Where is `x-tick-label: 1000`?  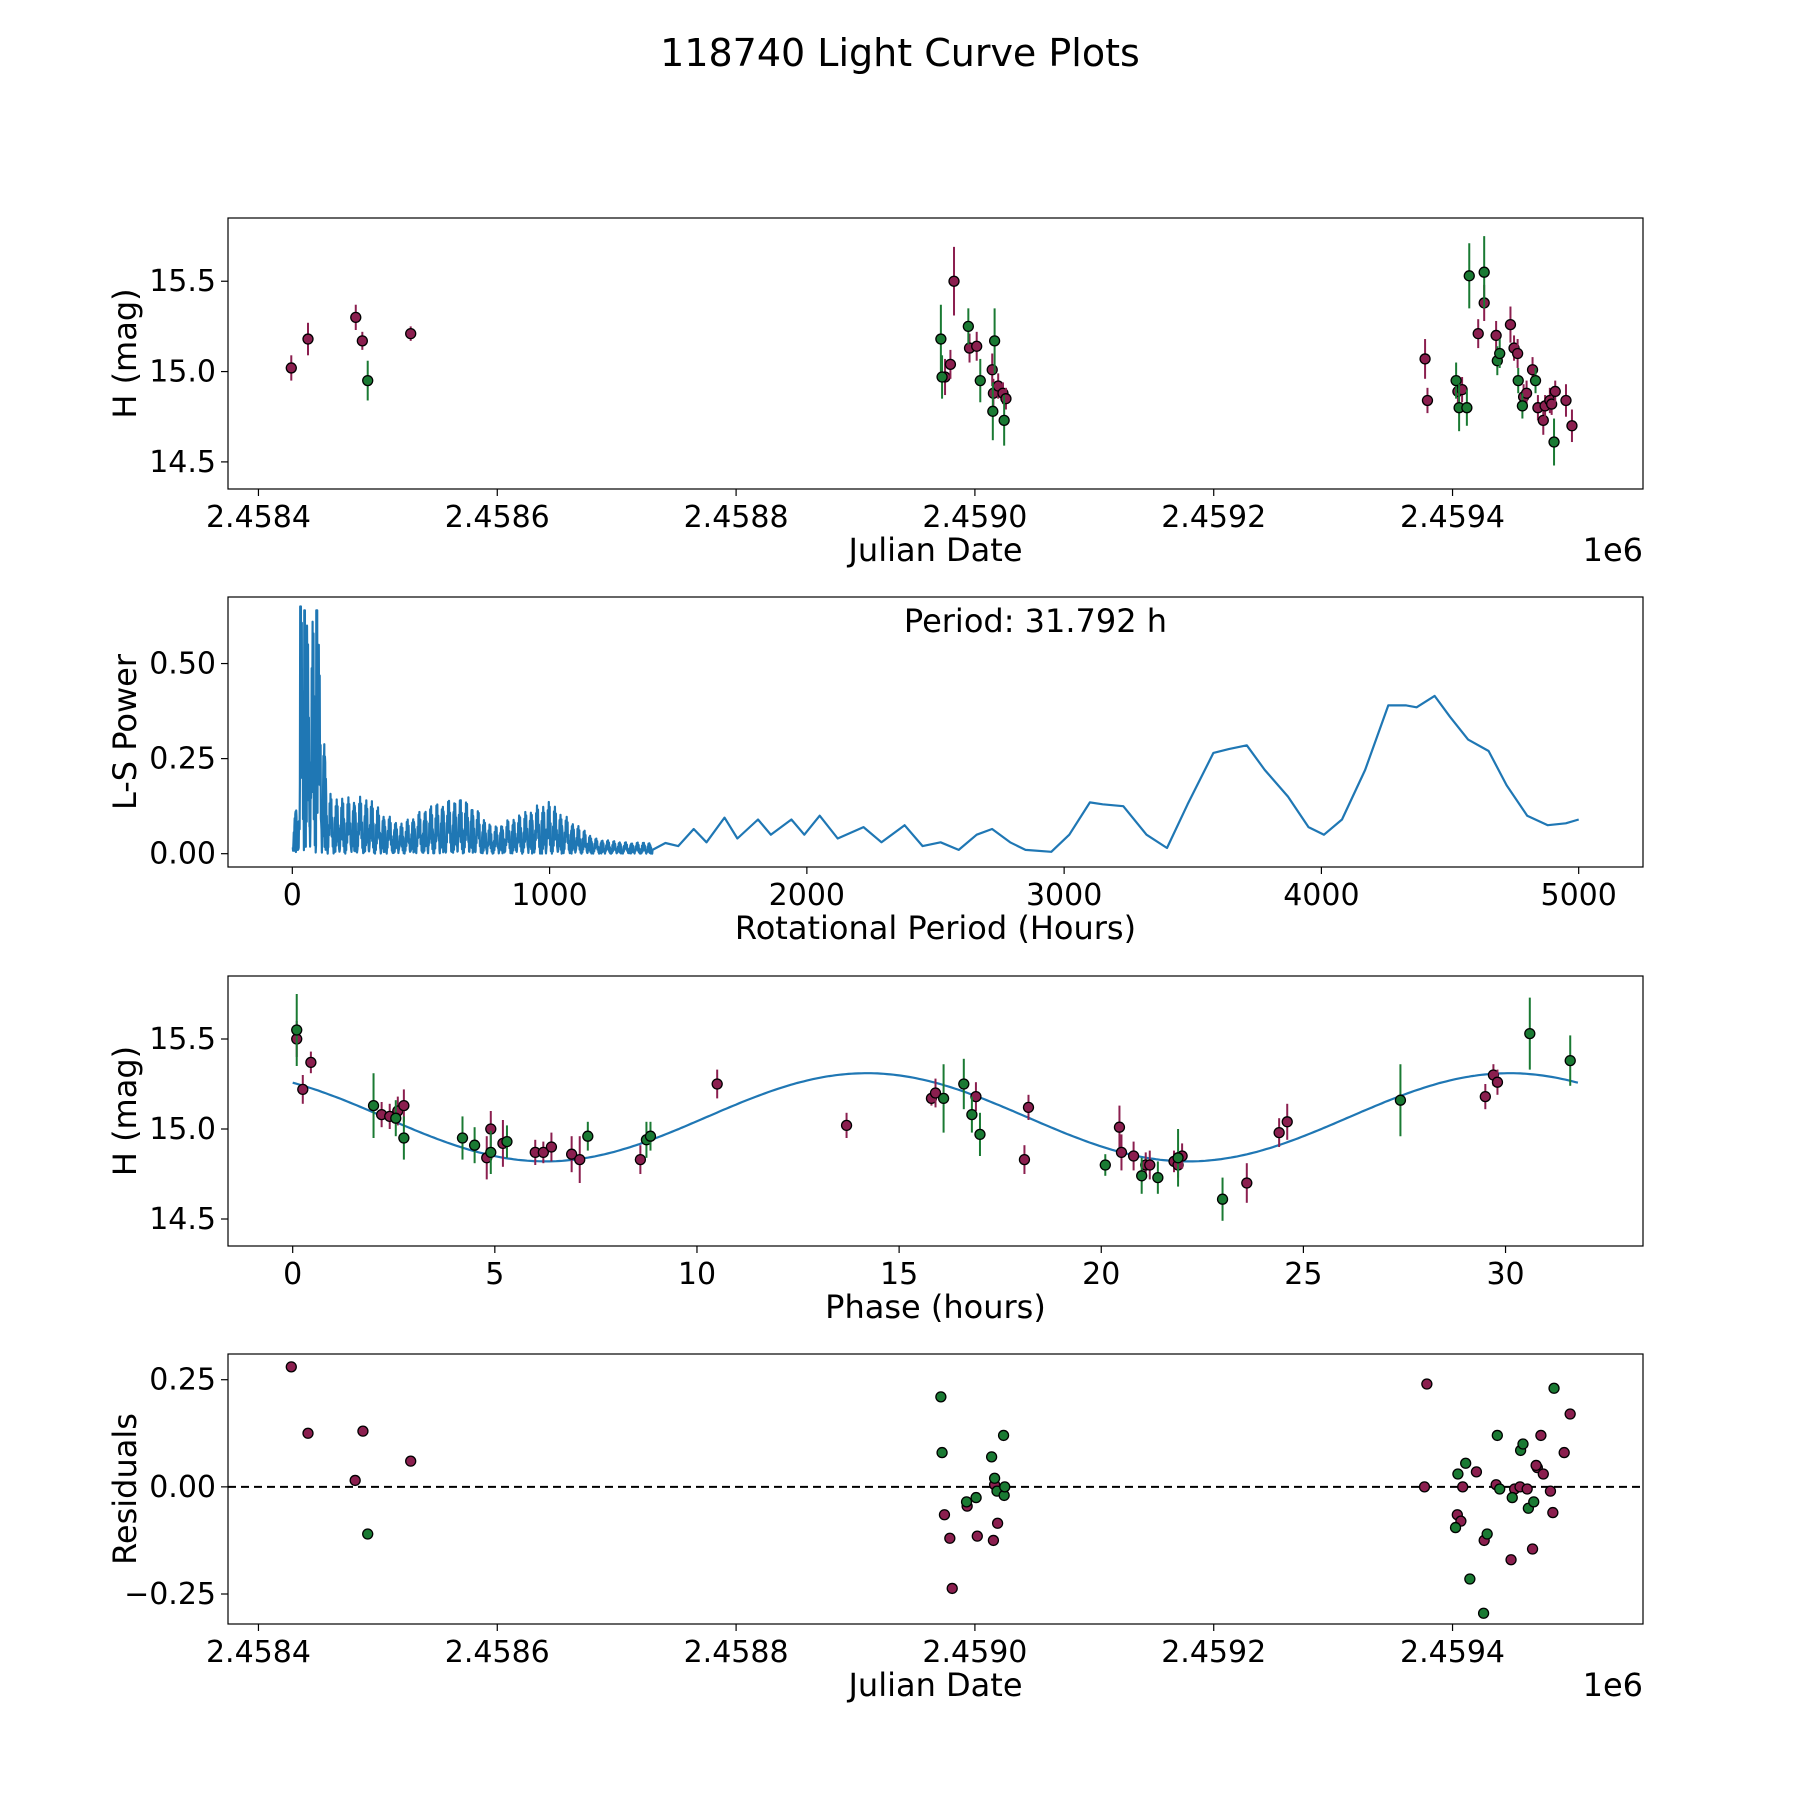
x-tick-label: 1000 is located at coordinates (549, 895).